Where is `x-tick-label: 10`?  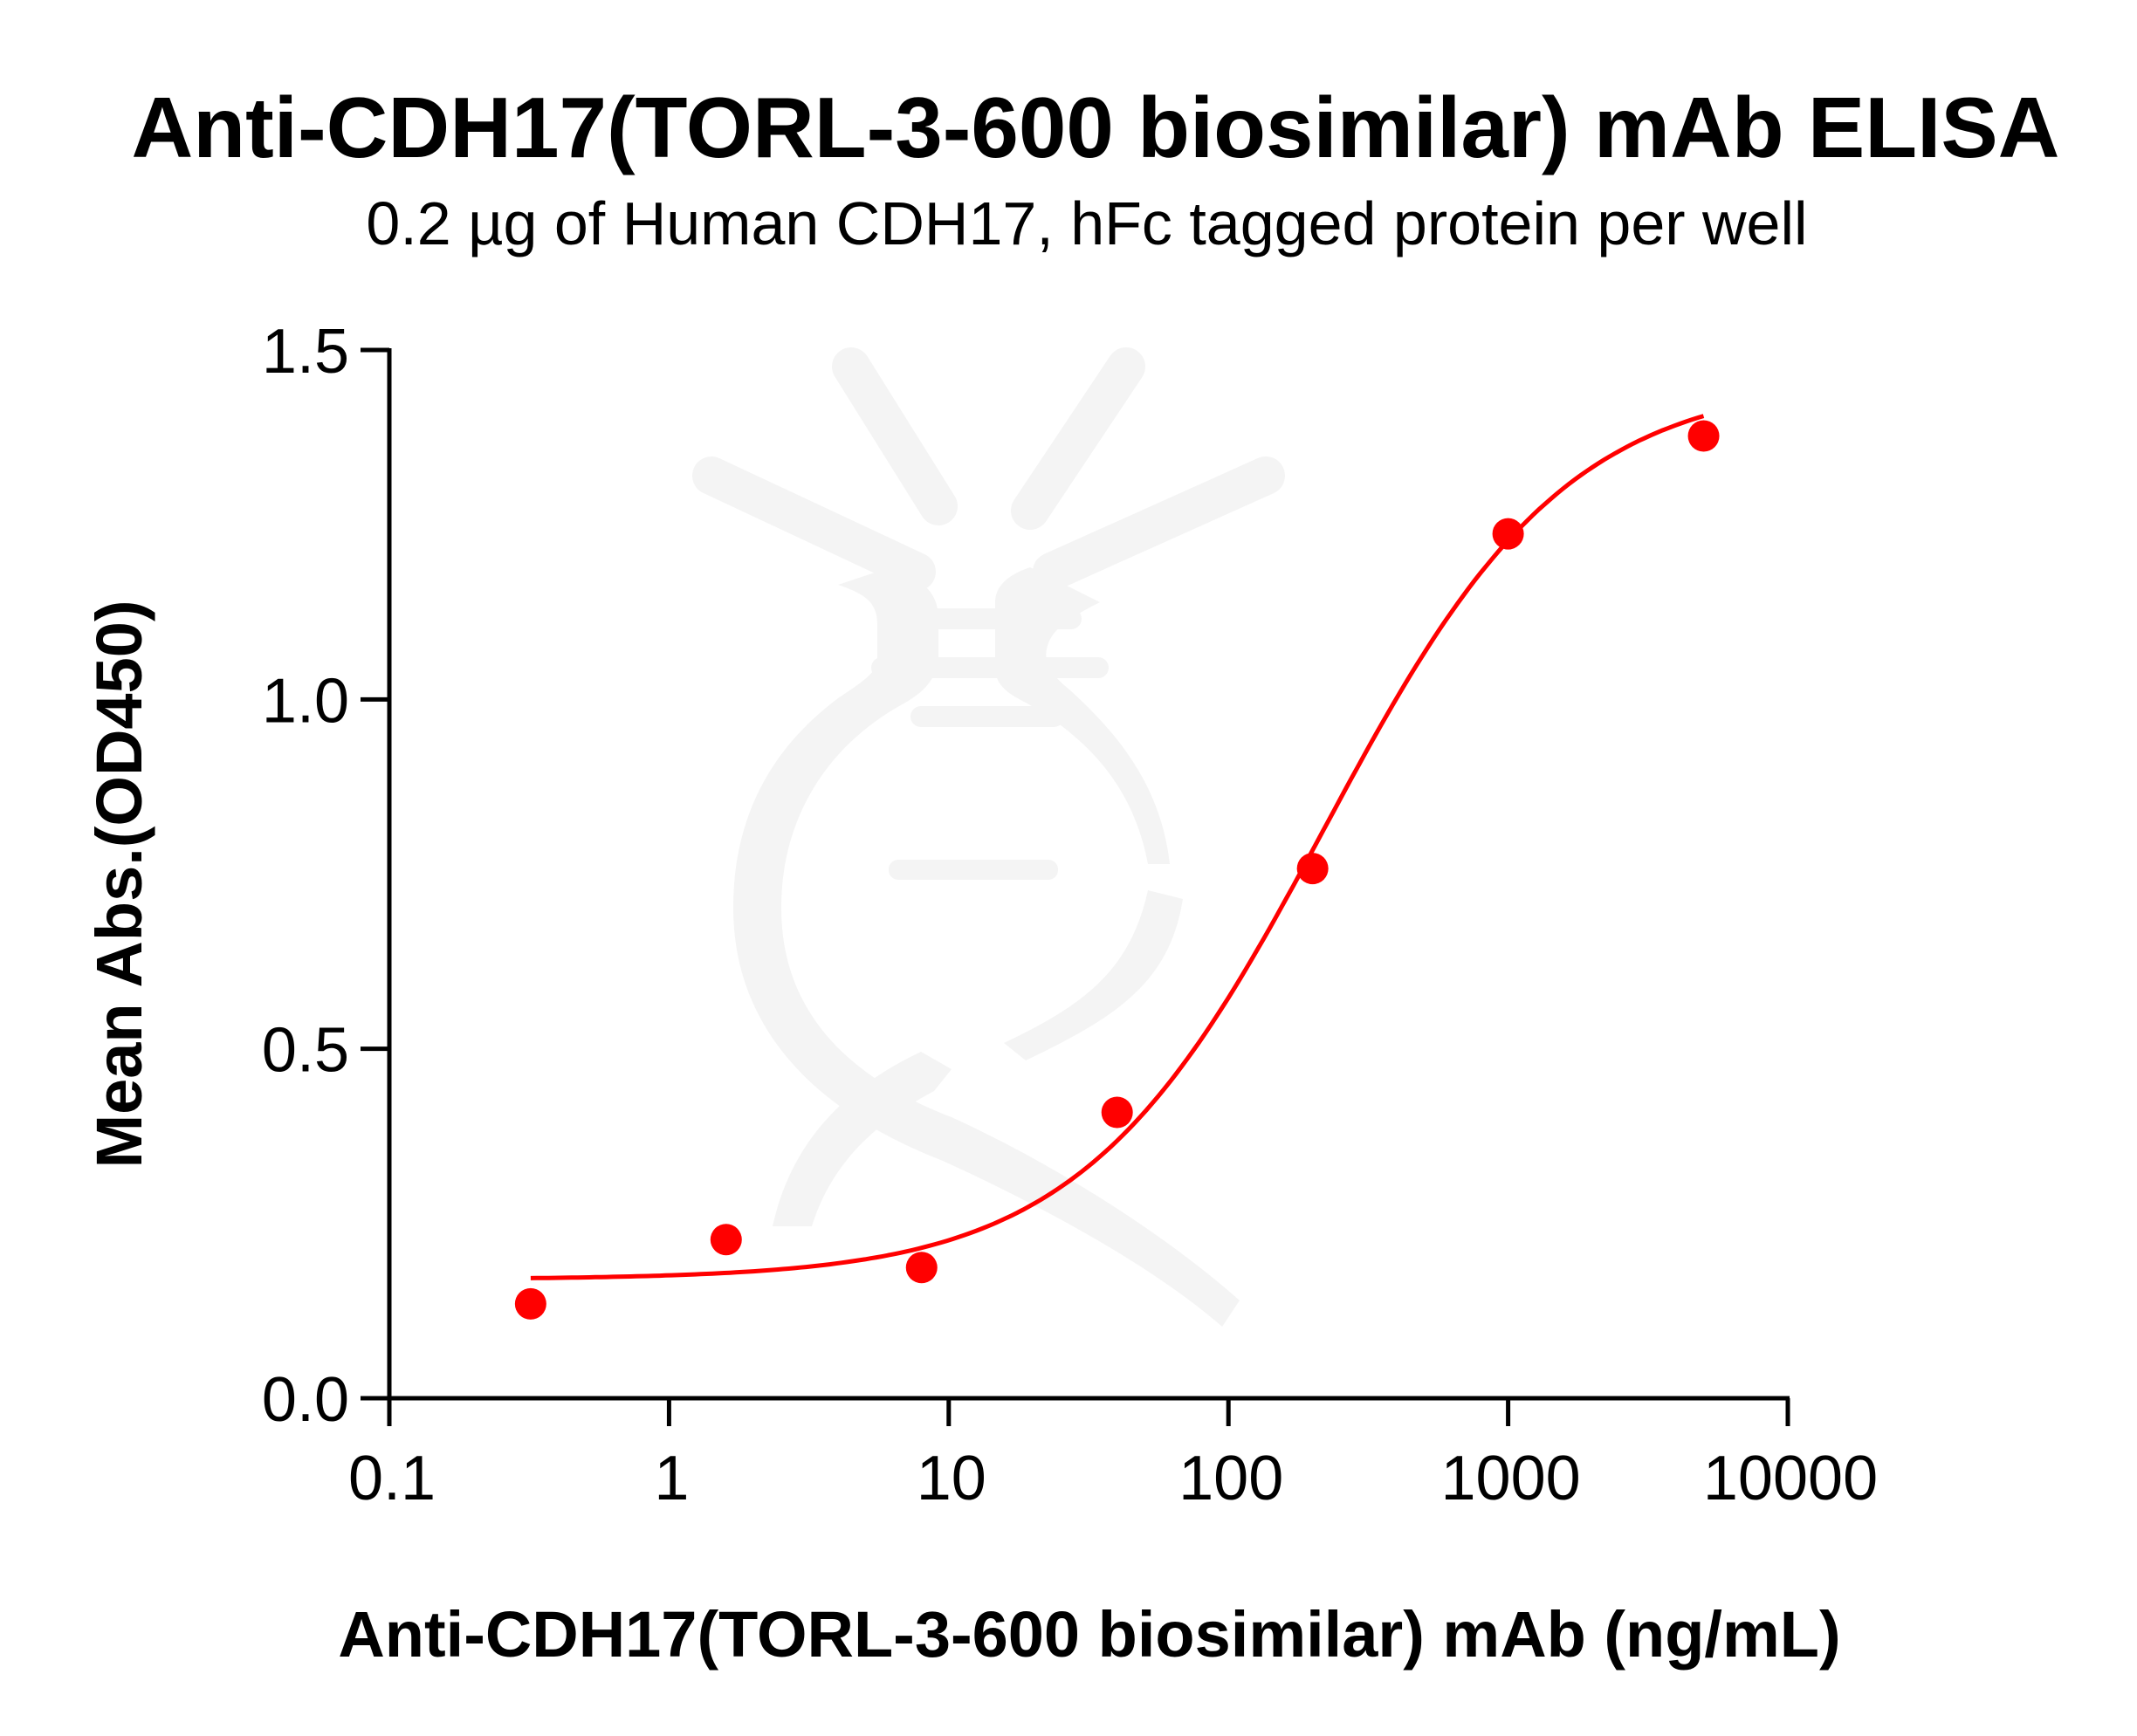
x-tick-label: 10 is located at coordinates (951, 1478).